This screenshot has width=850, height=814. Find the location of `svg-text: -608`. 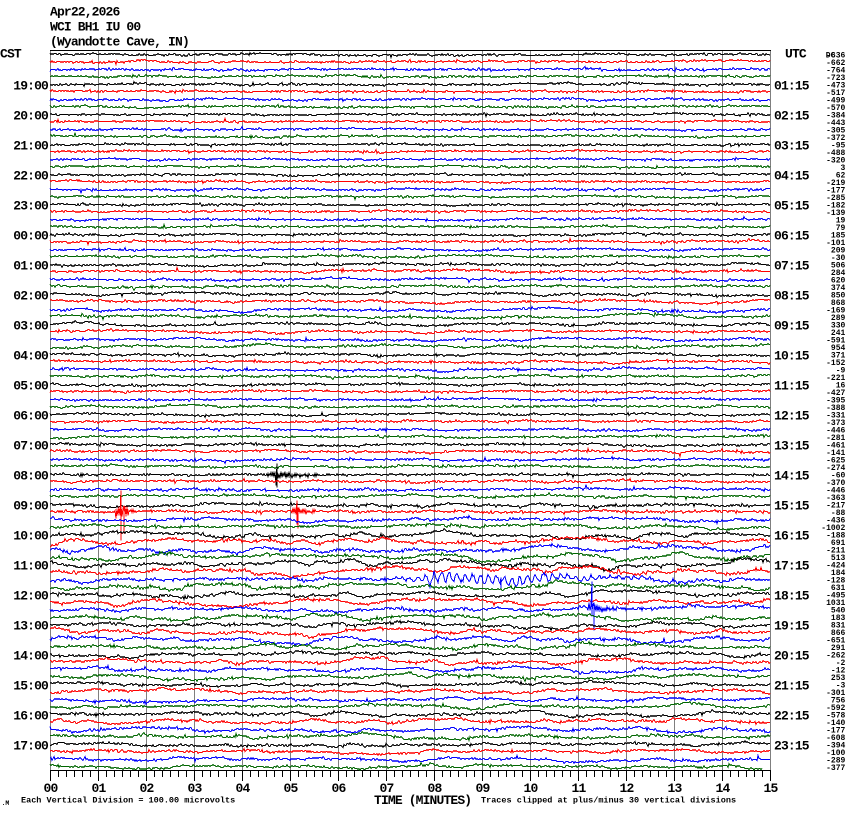

svg-text: -608 is located at coordinates (835, 738).